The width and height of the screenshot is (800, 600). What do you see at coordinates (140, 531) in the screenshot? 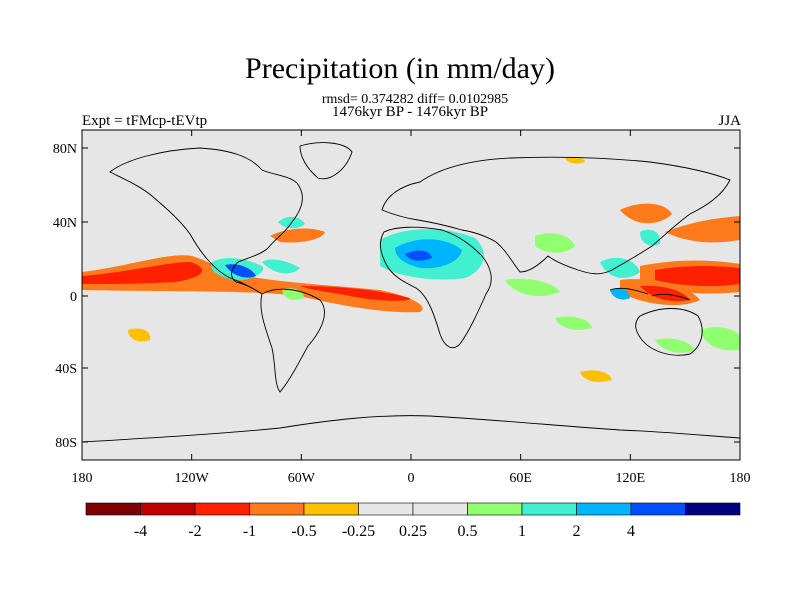
I see `colorbar-label: -4` at bounding box center [140, 531].